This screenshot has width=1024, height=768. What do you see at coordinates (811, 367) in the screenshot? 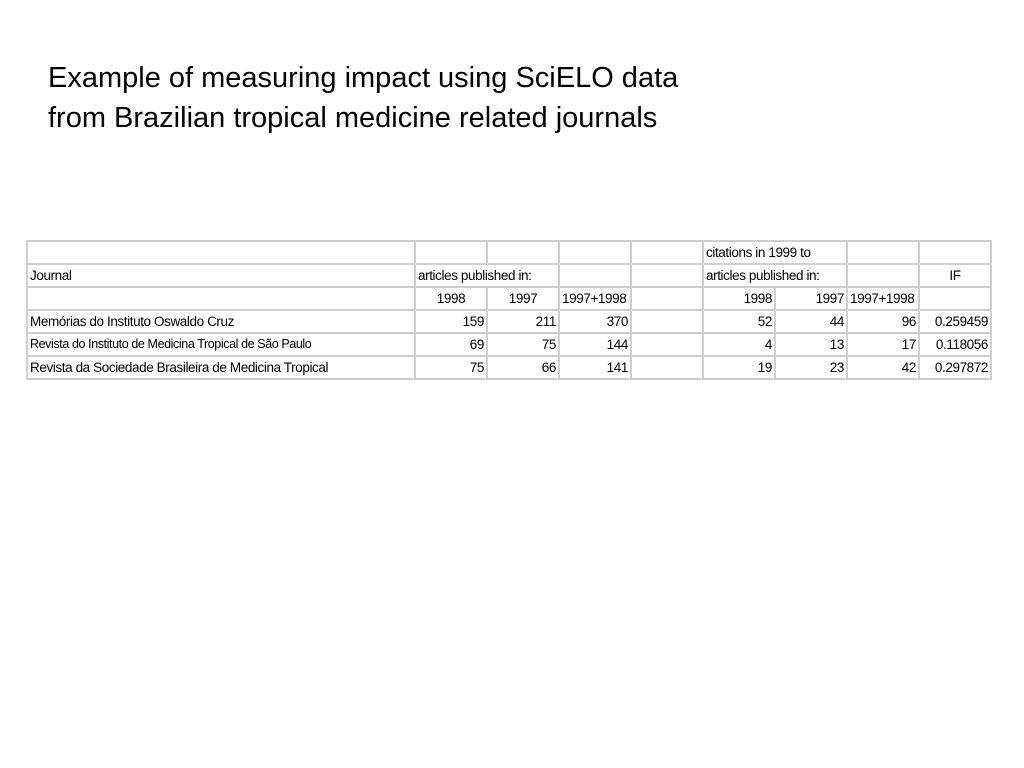
I see `citations-1997: 23` at bounding box center [811, 367].